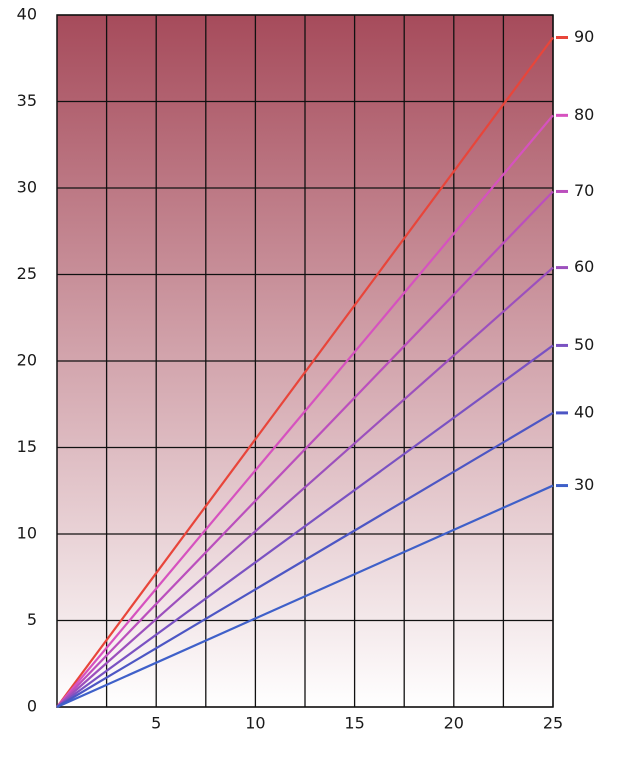 Image resolution: width=629 pixels, height=763 pixels. I want to click on x-tick-label: 25, so click(553, 723).